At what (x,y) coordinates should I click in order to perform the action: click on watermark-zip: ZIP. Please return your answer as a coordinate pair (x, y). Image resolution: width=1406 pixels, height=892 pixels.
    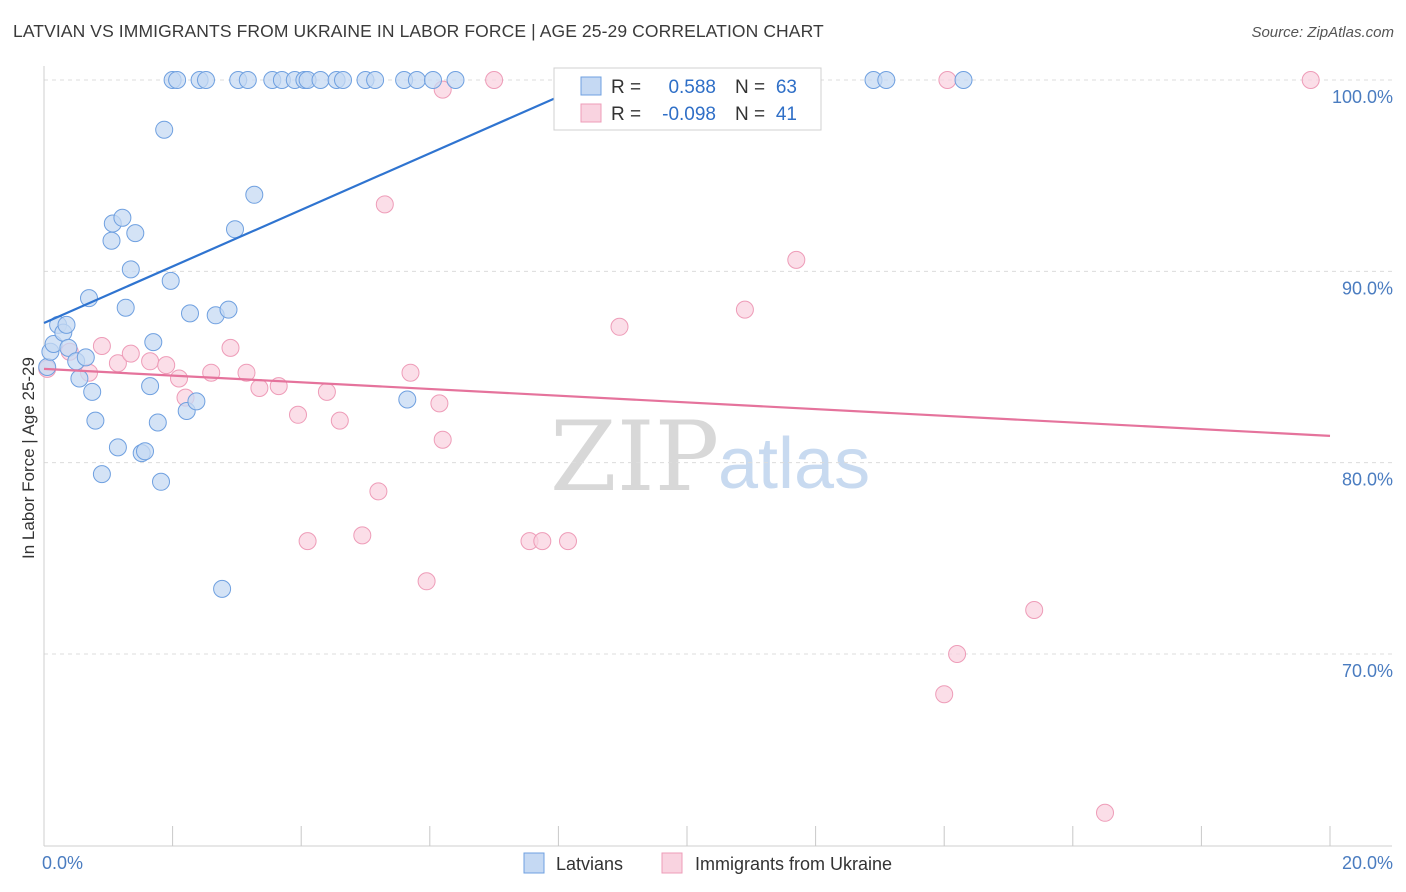
    Looking at the image, I should click on (634, 457).